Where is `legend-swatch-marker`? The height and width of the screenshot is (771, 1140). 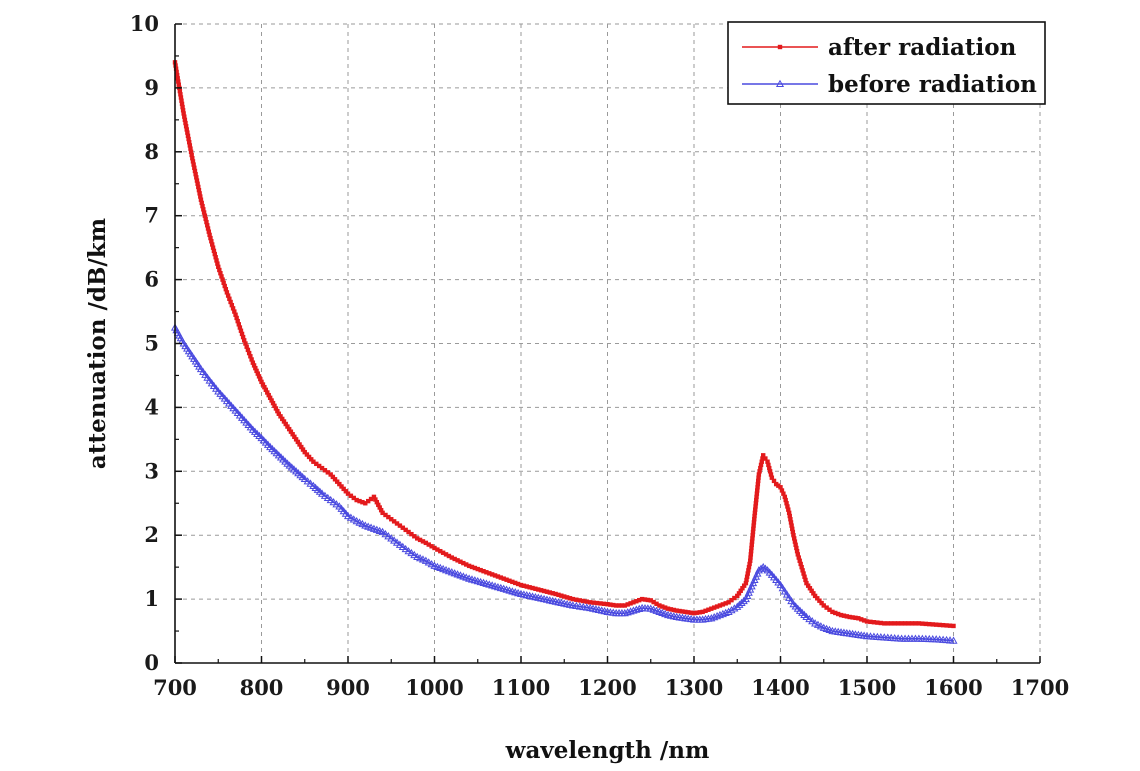 legend-swatch-marker is located at coordinates (780, 47).